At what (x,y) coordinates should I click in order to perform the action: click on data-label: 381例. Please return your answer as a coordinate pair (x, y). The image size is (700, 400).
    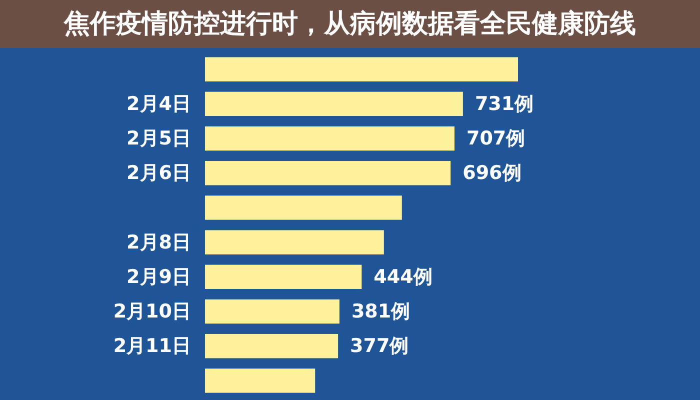
    Looking at the image, I should click on (380, 311).